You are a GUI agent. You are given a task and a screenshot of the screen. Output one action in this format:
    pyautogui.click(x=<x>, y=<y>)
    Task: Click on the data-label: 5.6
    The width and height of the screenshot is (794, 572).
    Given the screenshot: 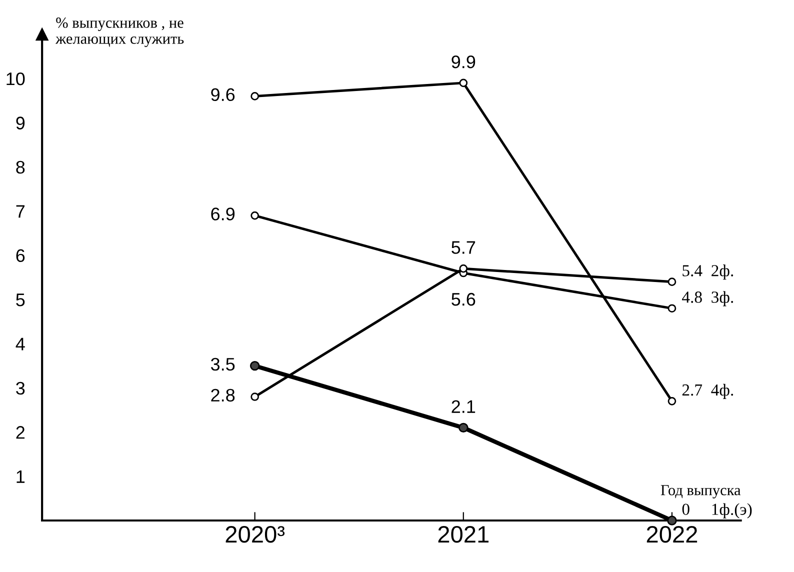 What is the action you would take?
    pyautogui.click(x=464, y=299)
    